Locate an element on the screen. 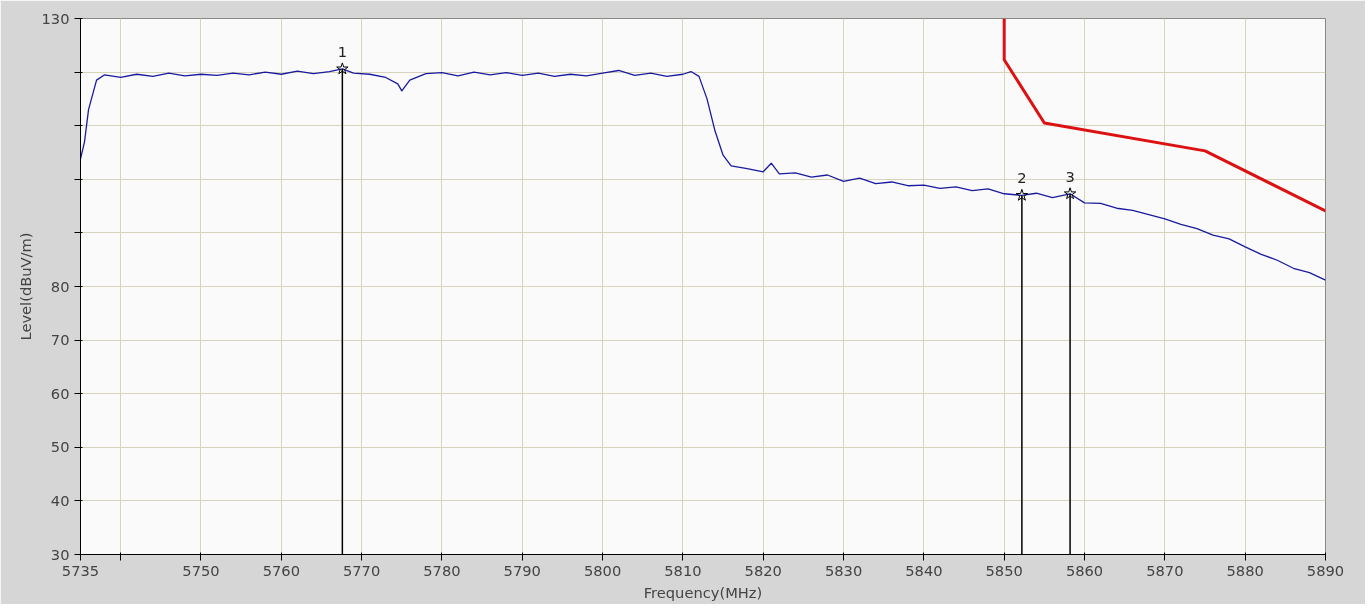  x-tick-label: 5880 is located at coordinates (1245, 570).